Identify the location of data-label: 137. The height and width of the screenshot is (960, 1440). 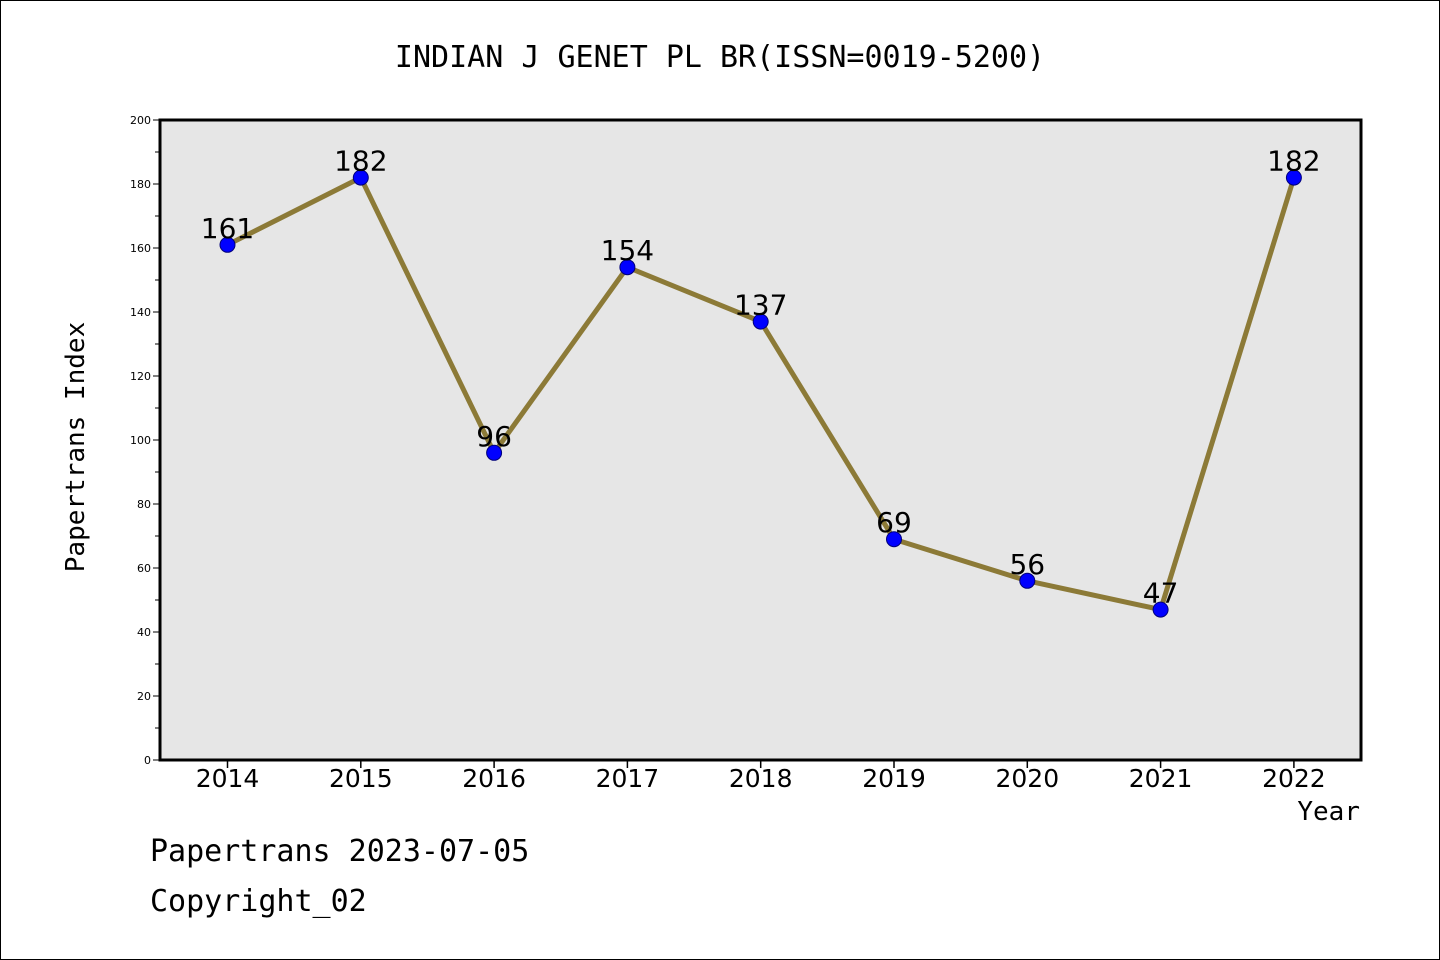
(760, 305).